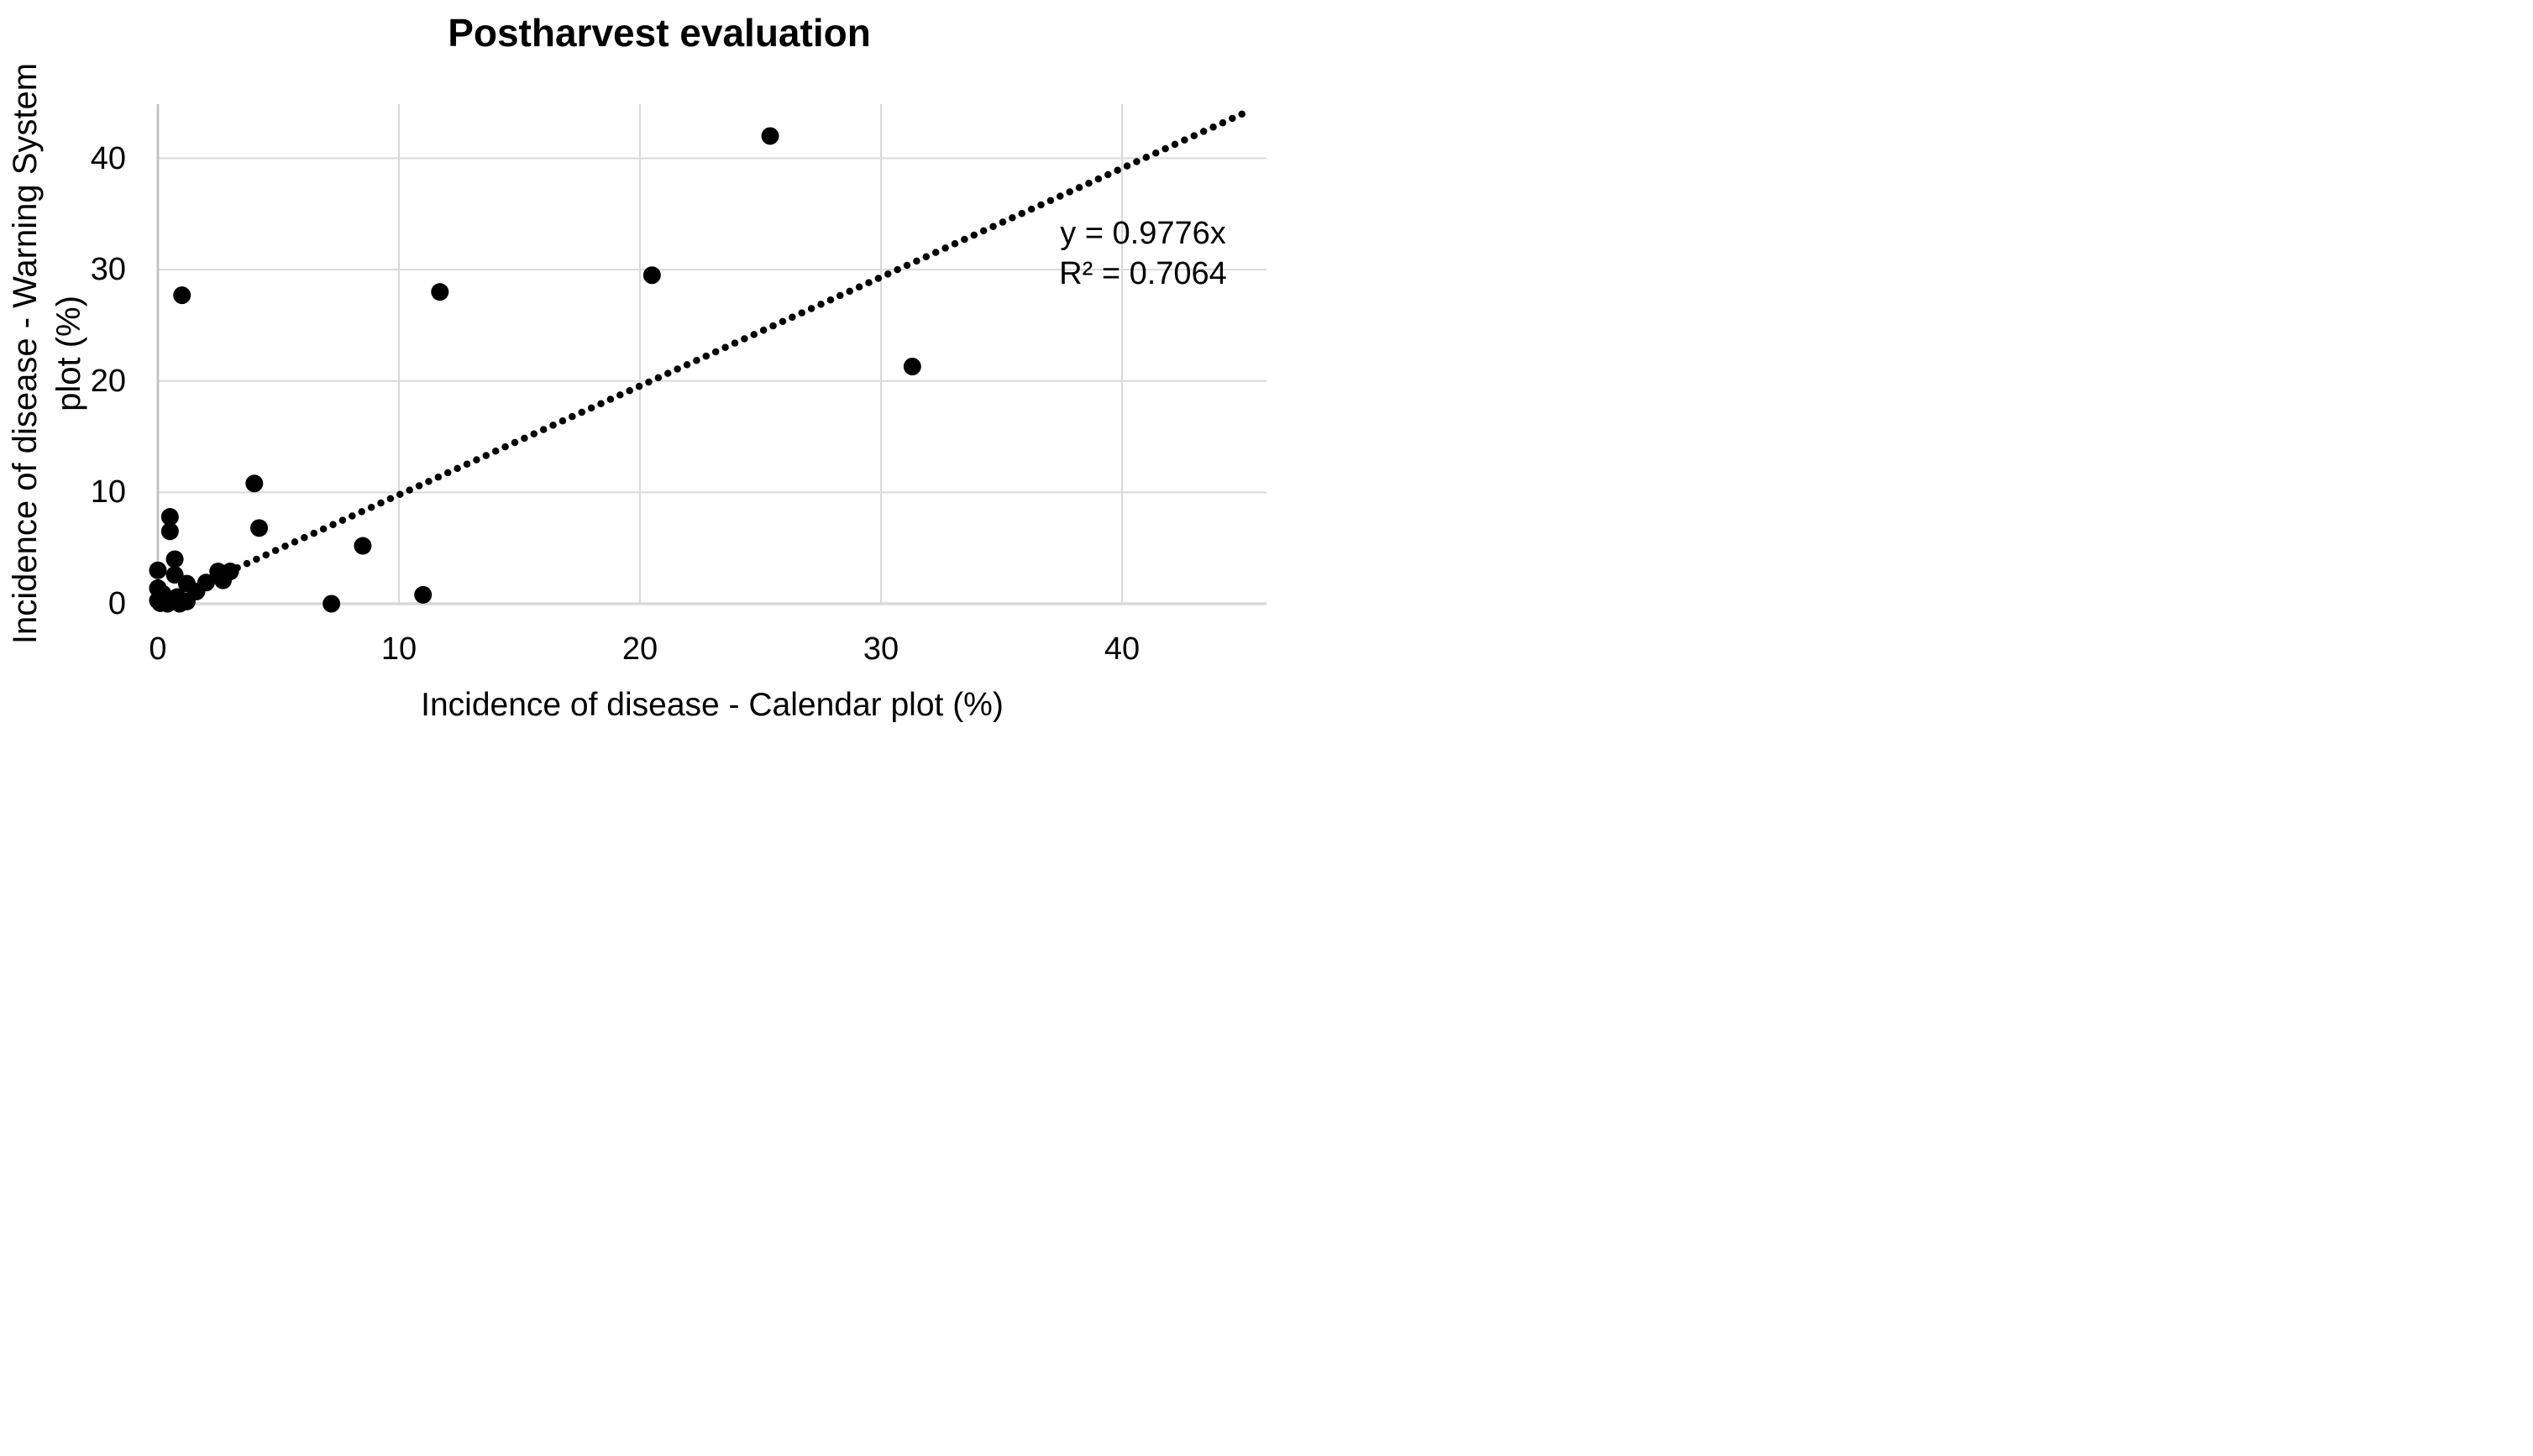  Describe the element at coordinates (639, 649) in the screenshot. I see `x-tick-label: 20` at that location.